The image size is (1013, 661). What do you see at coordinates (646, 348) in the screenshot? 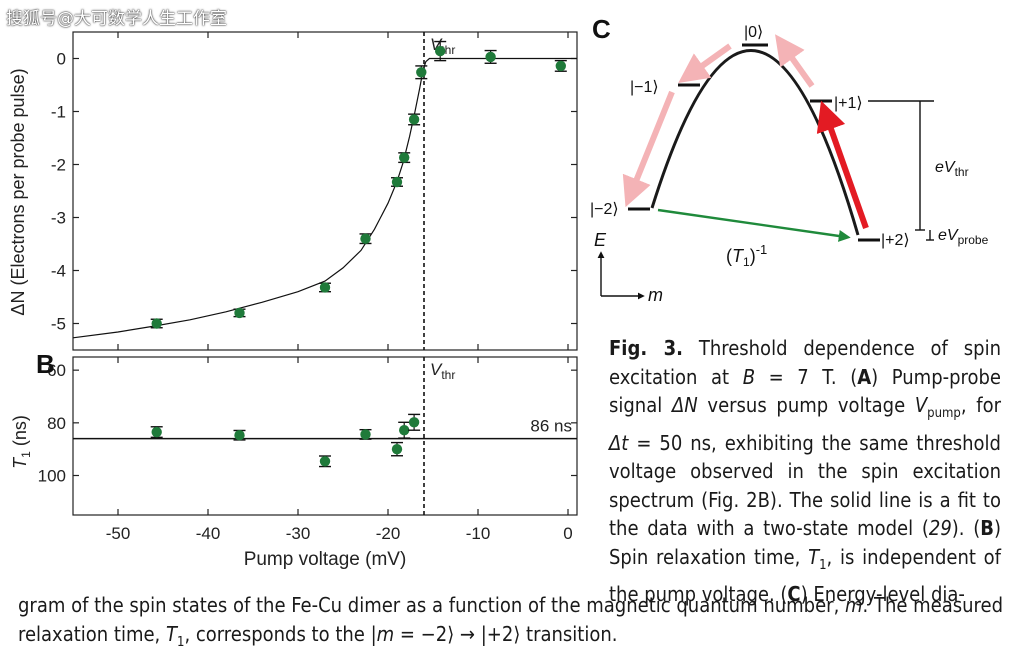
I see `caption-fig-label: Fig. 3.` at bounding box center [646, 348].